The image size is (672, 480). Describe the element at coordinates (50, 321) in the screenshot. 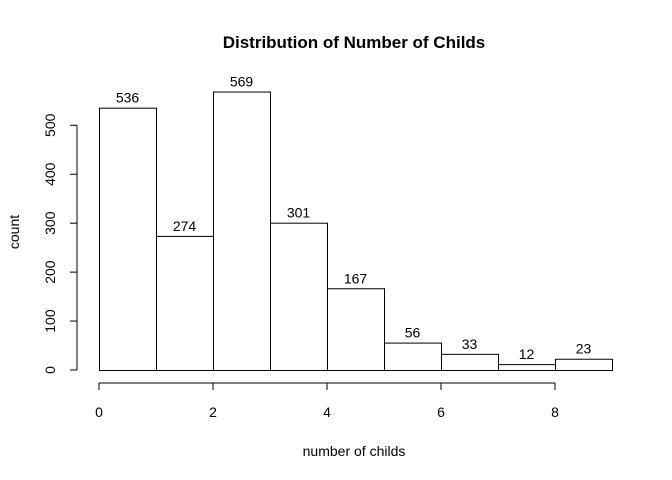

I see `y-tick-label: 100` at that location.